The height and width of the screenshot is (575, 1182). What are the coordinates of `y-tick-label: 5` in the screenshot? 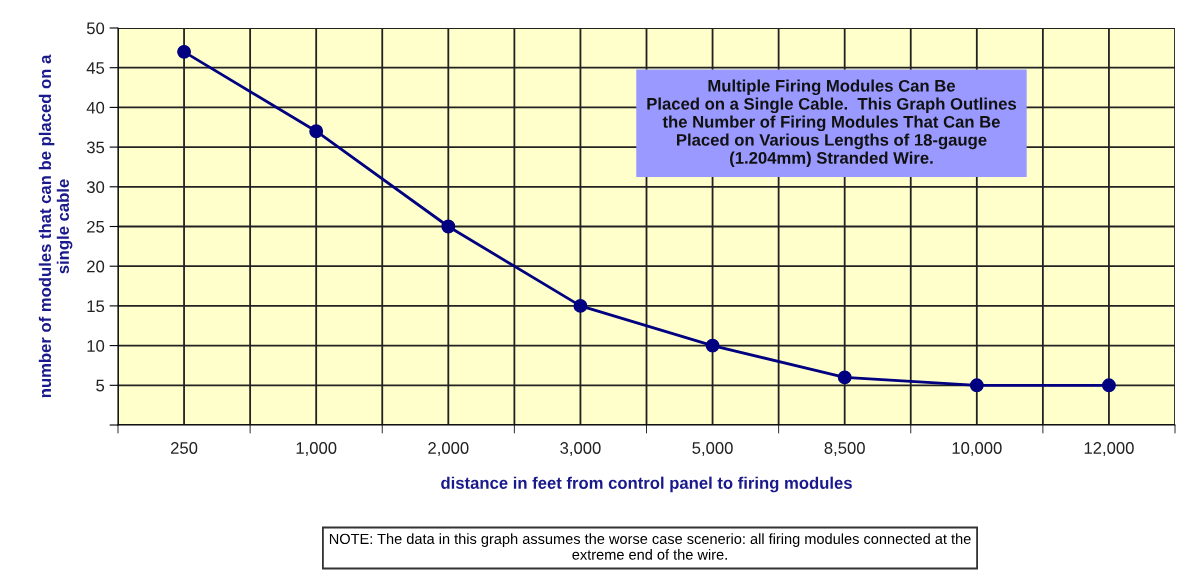 It's located at (100, 385).